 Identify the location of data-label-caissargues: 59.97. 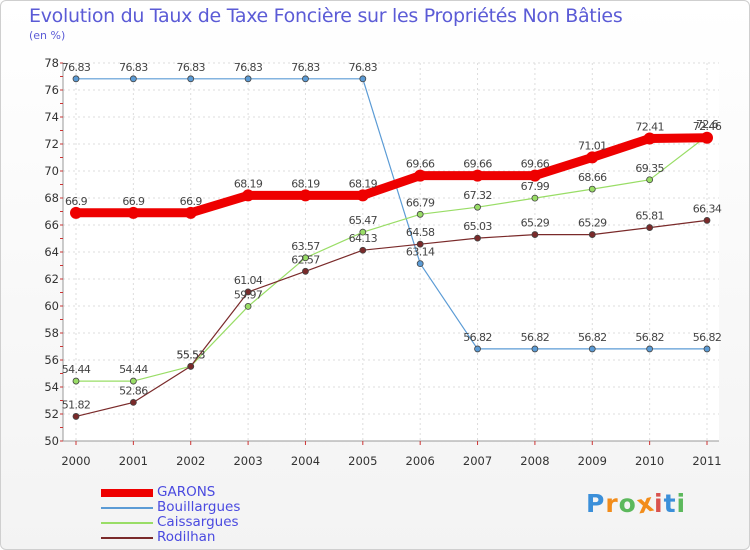
(248, 294).